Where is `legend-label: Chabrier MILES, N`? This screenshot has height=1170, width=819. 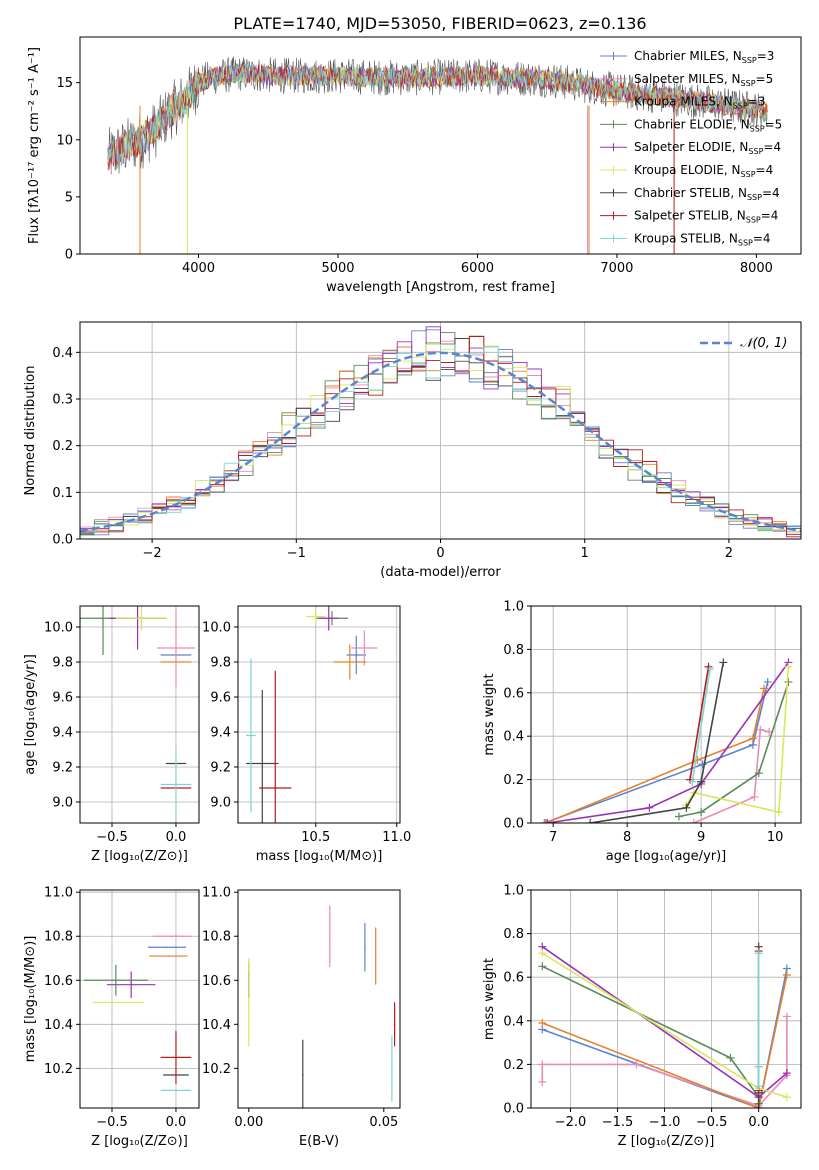
legend-label: Chabrier MILES, N is located at coordinates (688, 56).